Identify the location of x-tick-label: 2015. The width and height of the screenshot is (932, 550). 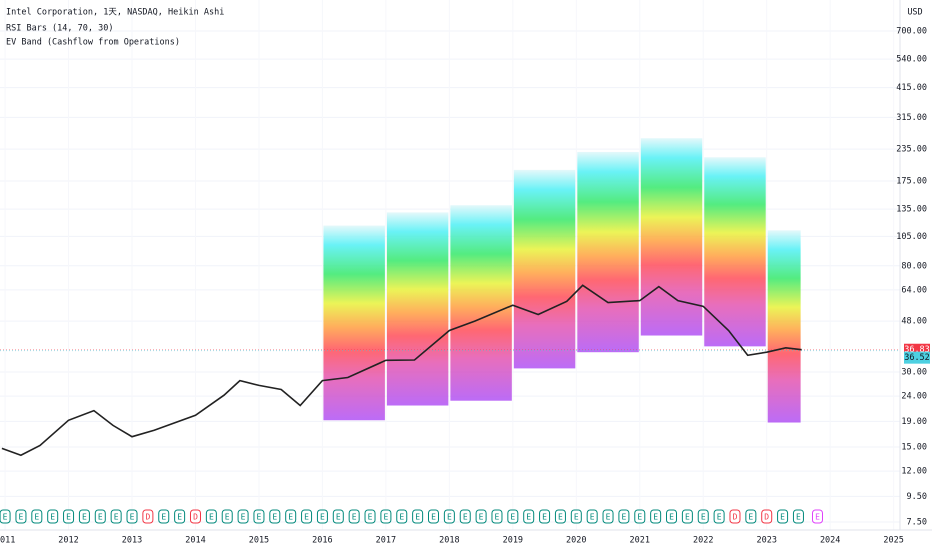
(259, 541).